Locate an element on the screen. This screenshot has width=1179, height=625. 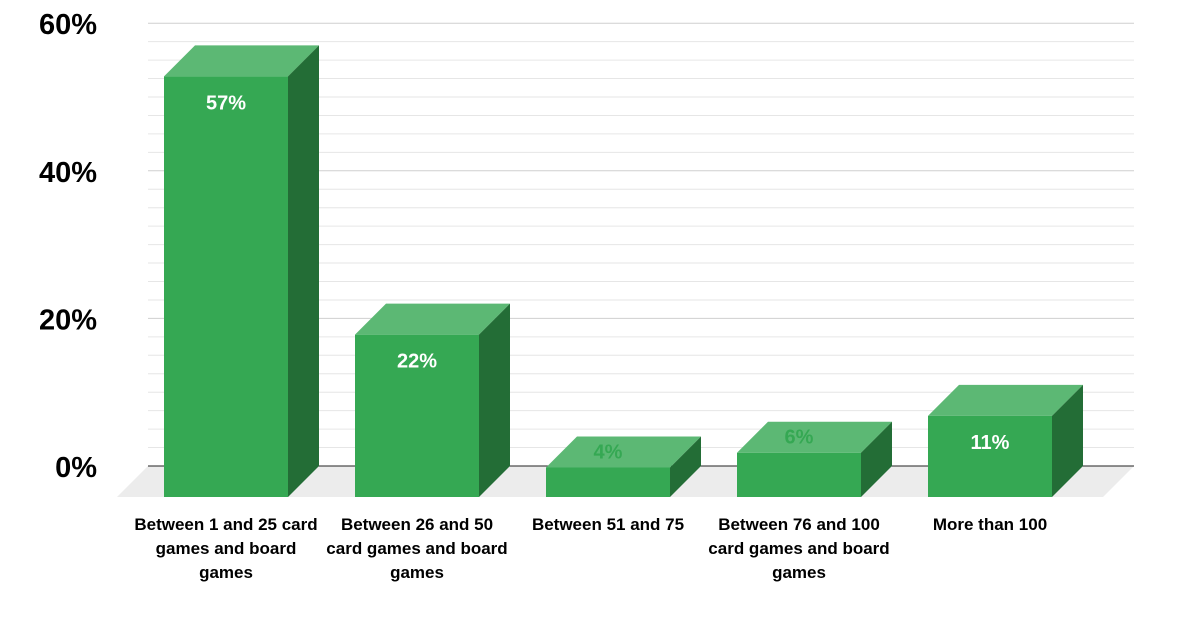
data-label: 57% is located at coordinates (226, 103).